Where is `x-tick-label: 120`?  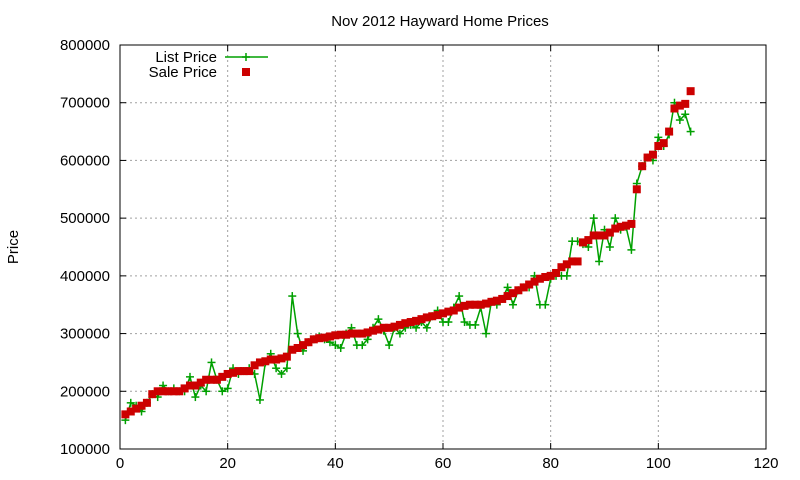
x-tick-label: 120 is located at coordinates (765, 463).